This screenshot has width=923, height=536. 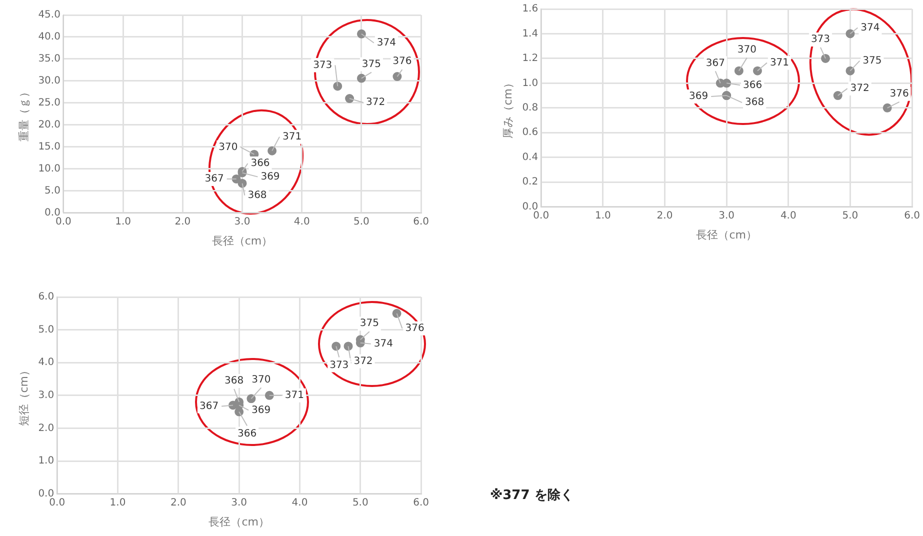 What do you see at coordinates (530, 132) in the screenshot?
I see `y-tick-label: 0.6` at bounding box center [530, 132].